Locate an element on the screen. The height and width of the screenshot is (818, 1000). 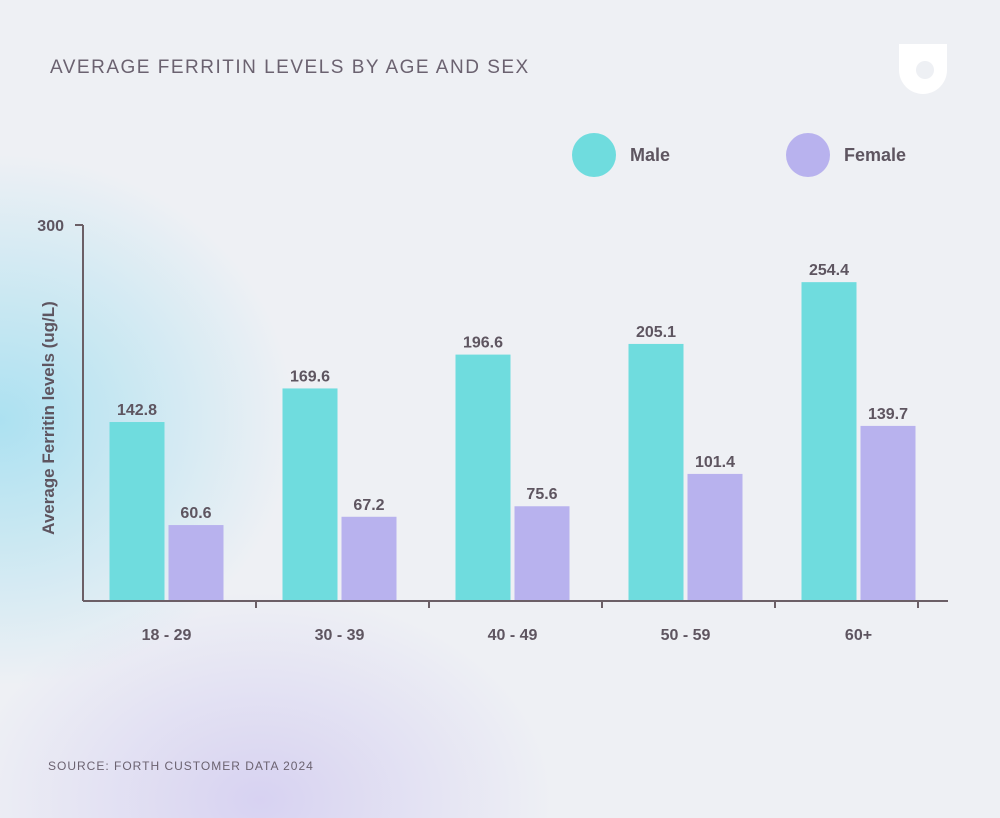
x-tick-label: 18 - 29 is located at coordinates (167, 635).